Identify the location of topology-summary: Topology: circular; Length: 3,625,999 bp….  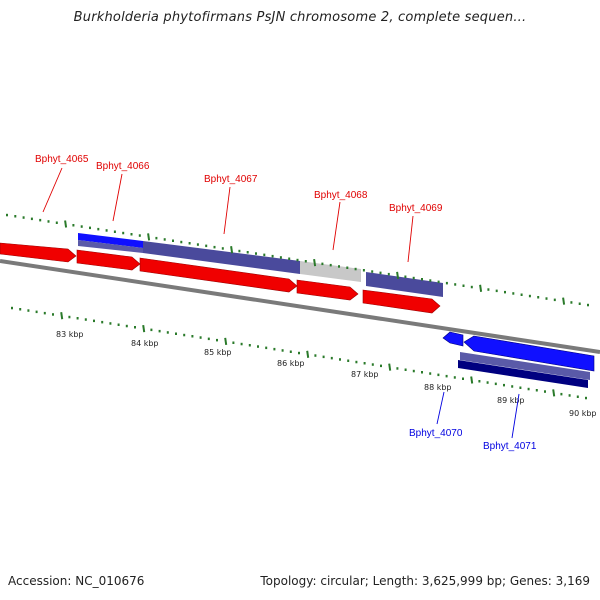
(425, 581).